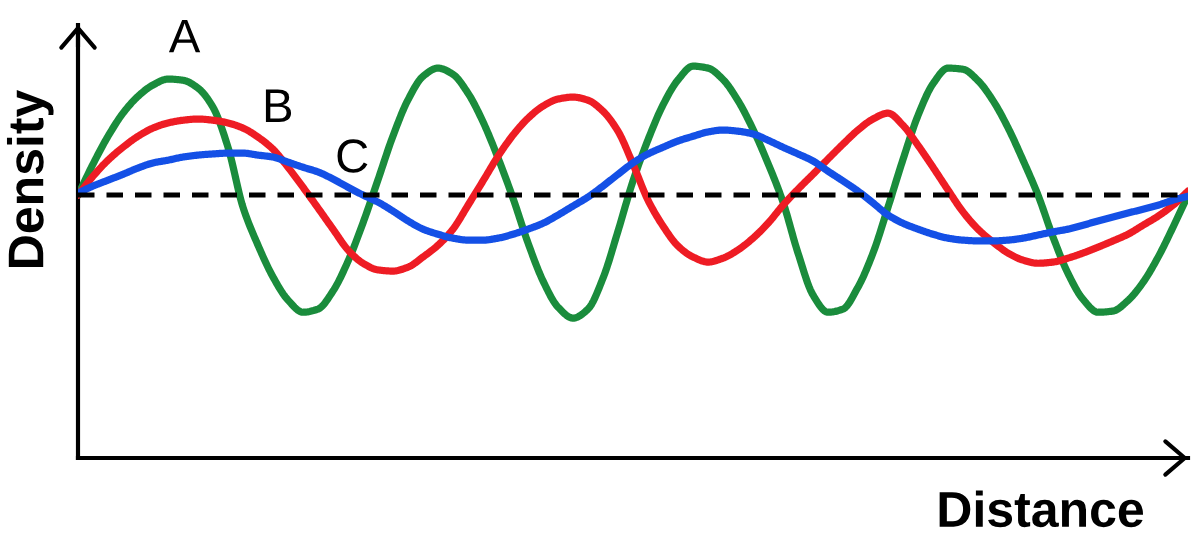 This screenshot has width=1200, height=548. What do you see at coordinates (352, 156) in the screenshot?
I see `series-label: C` at bounding box center [352, 156].